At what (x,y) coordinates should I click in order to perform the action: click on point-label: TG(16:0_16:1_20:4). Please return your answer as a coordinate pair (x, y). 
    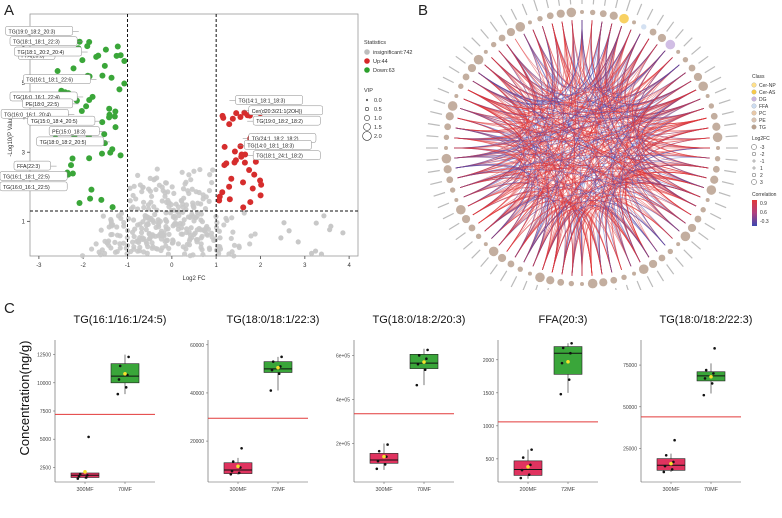
    Looking at the image, I should click on (27, 115).